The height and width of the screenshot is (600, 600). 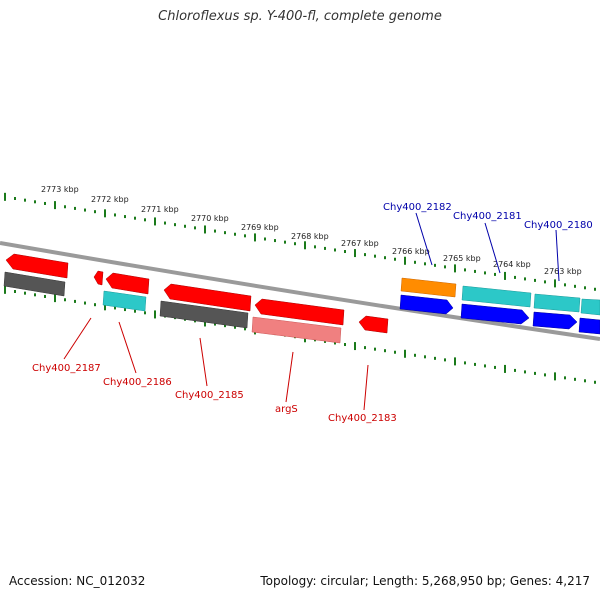 I want to click on gene-label: Chy400_2183, so click(x=362, y=418).